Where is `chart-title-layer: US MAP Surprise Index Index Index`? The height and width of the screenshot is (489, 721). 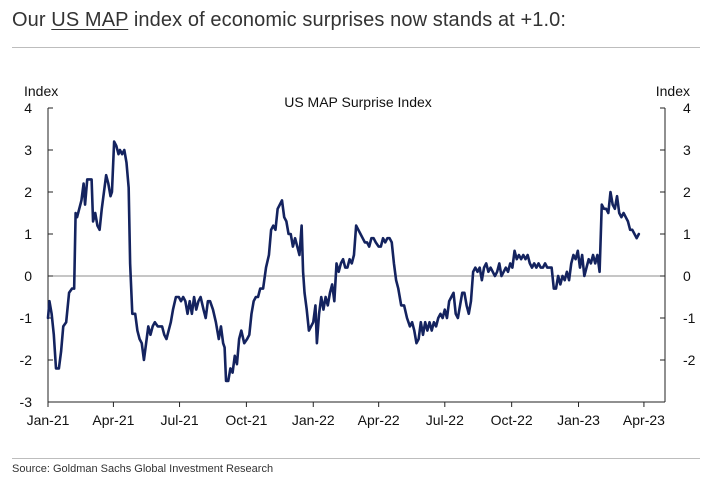 chart-title-layer: US MAP Surprise Index Index Index is located at coordinates (357, 96).